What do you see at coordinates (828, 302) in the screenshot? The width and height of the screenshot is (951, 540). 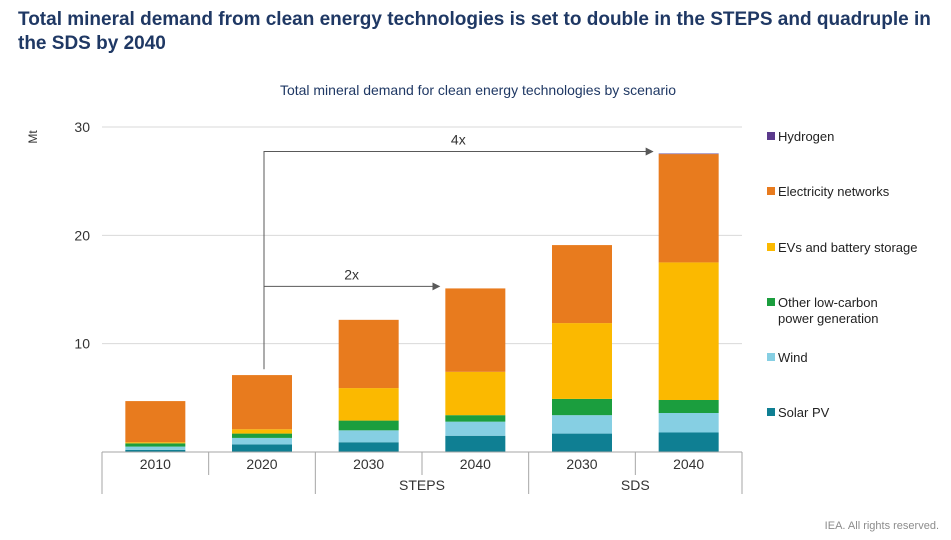 I see `legend-label: Other low-carbon` at bounding box center [828, 302].